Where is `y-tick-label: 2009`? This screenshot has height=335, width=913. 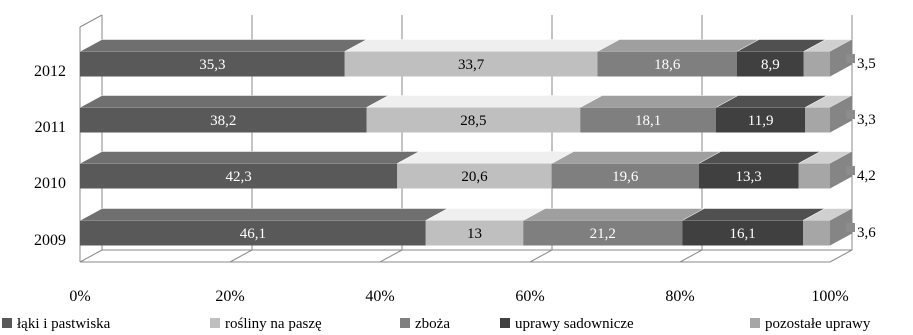
y-tick-label: 2009 is located at coordinates (50, 240).